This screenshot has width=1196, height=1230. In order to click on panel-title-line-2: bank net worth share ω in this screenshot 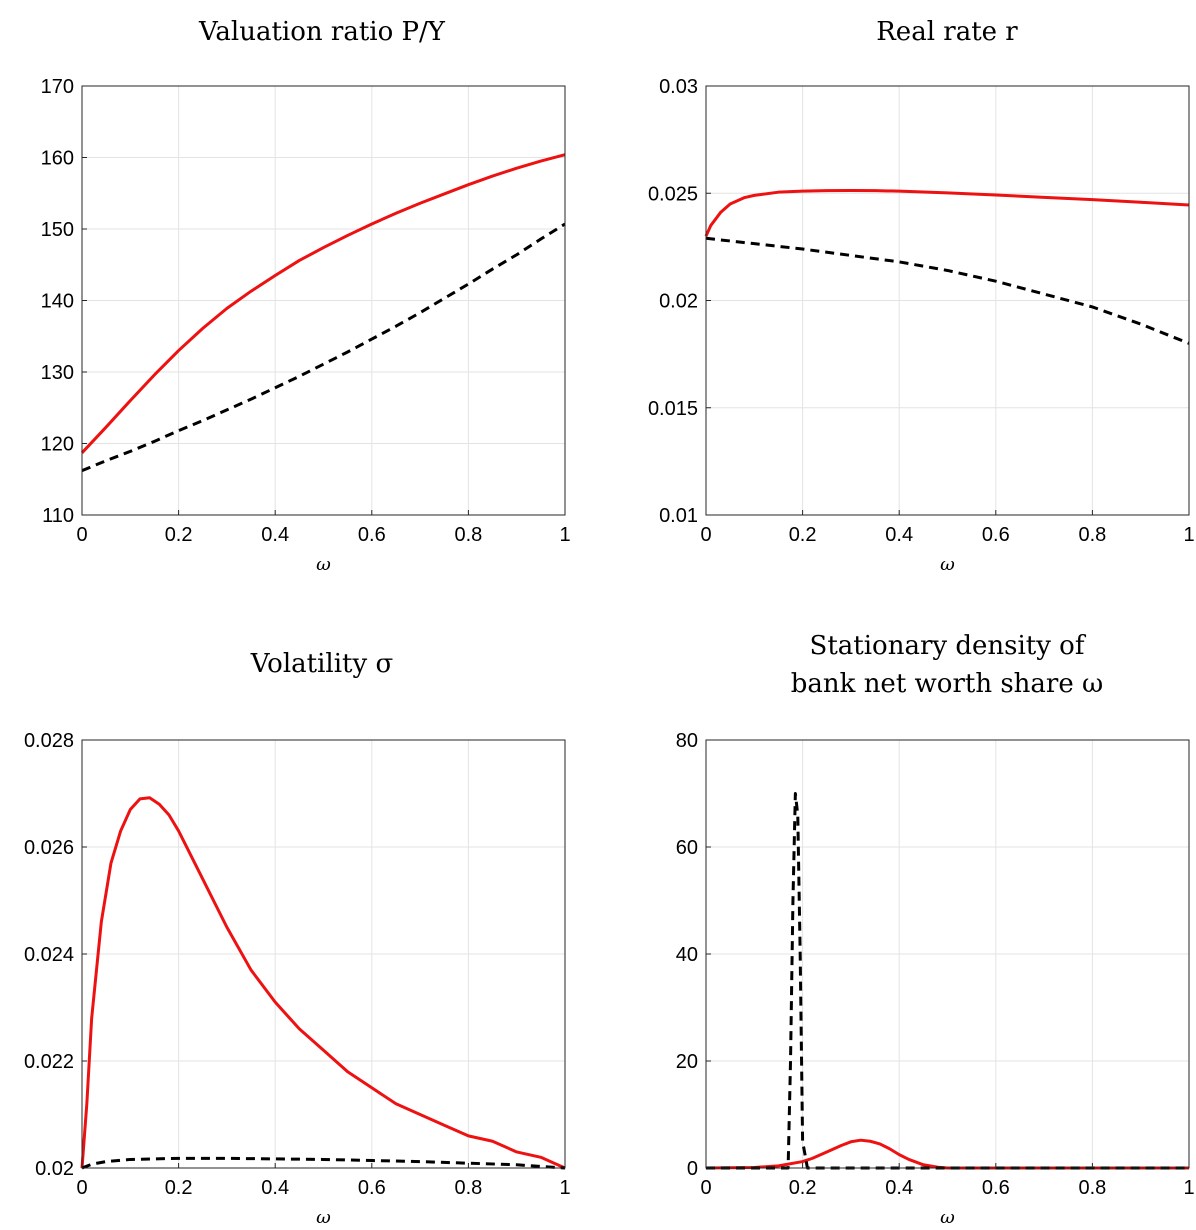, I will do `click(947, 684)`.